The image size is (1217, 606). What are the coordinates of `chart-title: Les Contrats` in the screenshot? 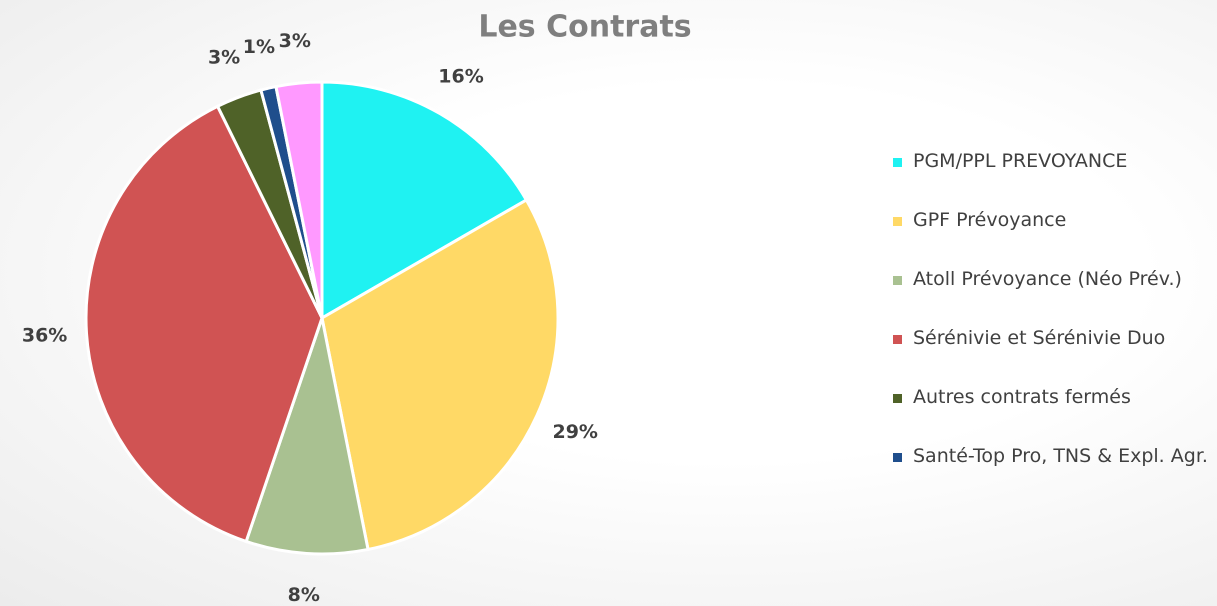 It's located at (584, 27).